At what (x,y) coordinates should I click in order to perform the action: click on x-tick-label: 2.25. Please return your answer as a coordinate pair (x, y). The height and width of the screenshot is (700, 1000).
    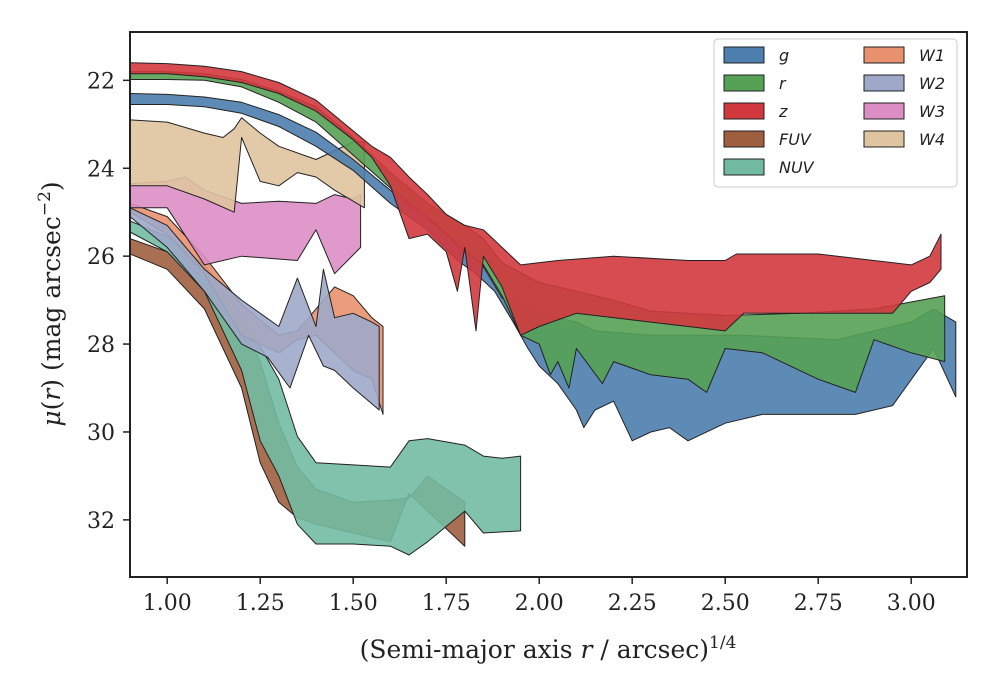
    Looking at the image, I should click on (632, 603).